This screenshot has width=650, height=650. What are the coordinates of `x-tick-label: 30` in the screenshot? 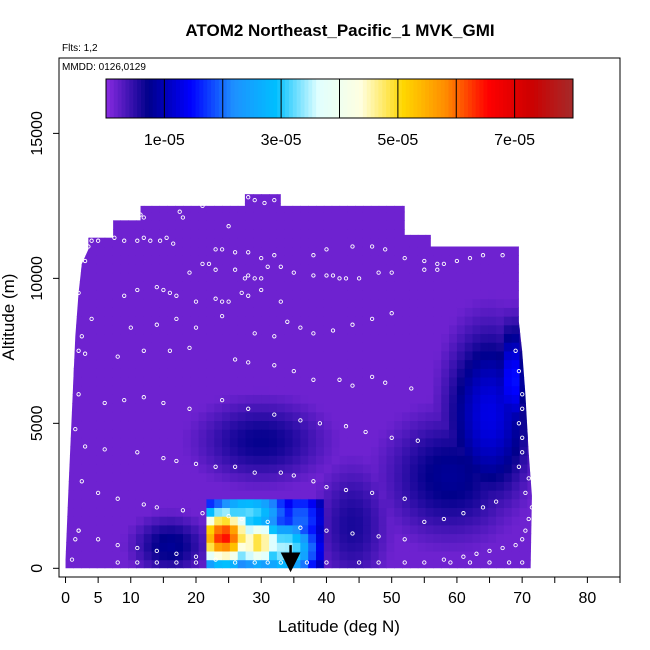 It's located at (261, 598).